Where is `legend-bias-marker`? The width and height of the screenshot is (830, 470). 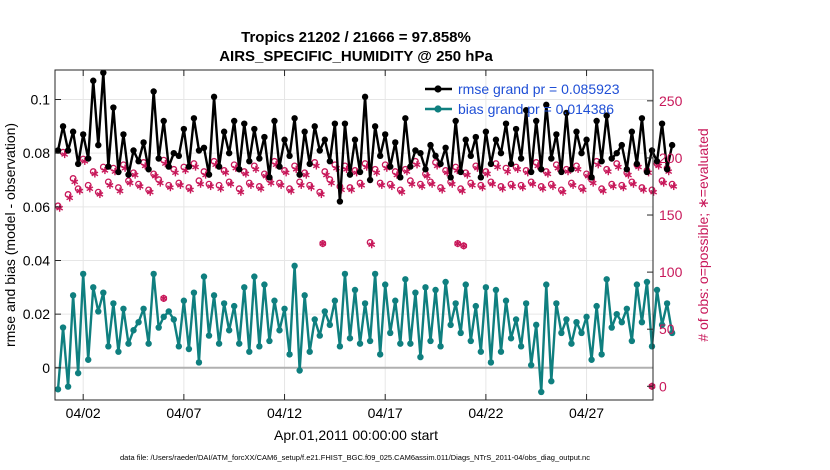 legend-bias-marker is located at coordinates (438, 109).